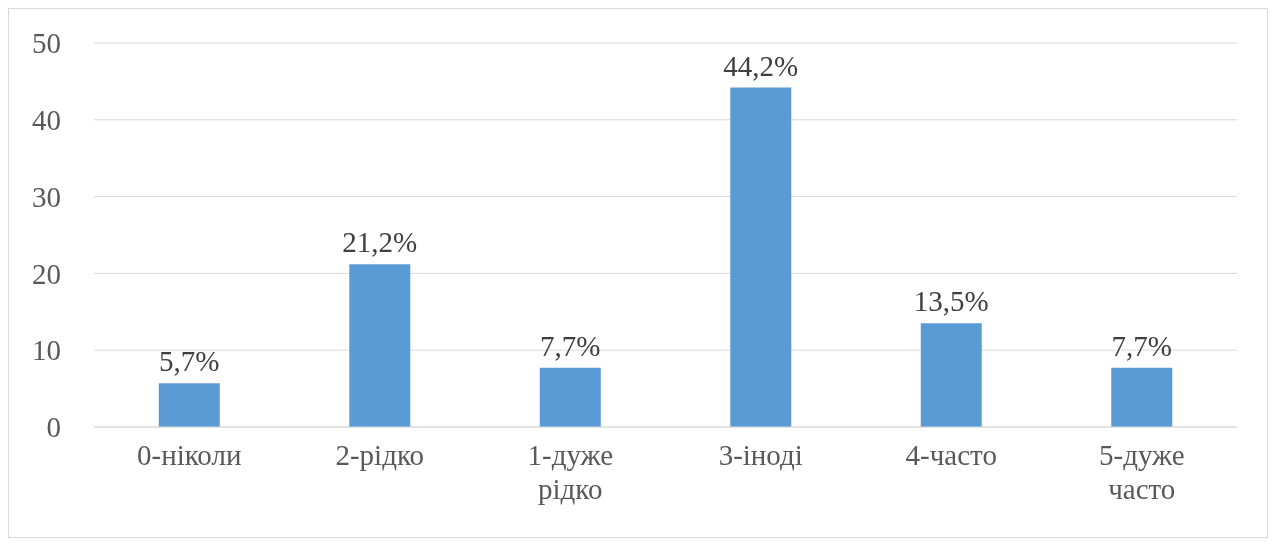 The width and height of the screenshot is (1276, 544). What do you see at coordinates (46, 350) in the screenshot?
I see `y-tick-label: 10` at bounding box center [46, 350].